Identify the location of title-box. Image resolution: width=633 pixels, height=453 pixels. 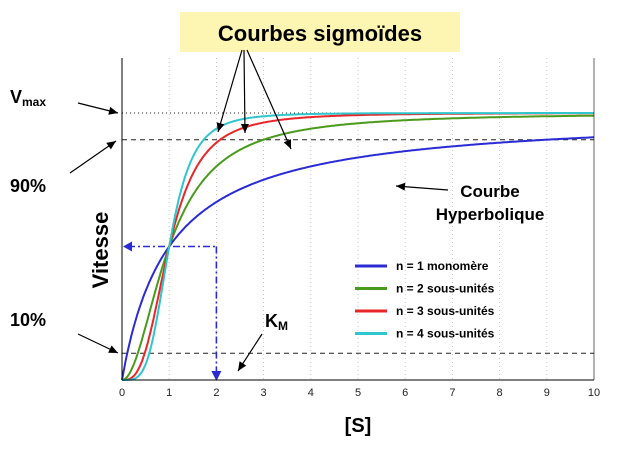
(320, 32).